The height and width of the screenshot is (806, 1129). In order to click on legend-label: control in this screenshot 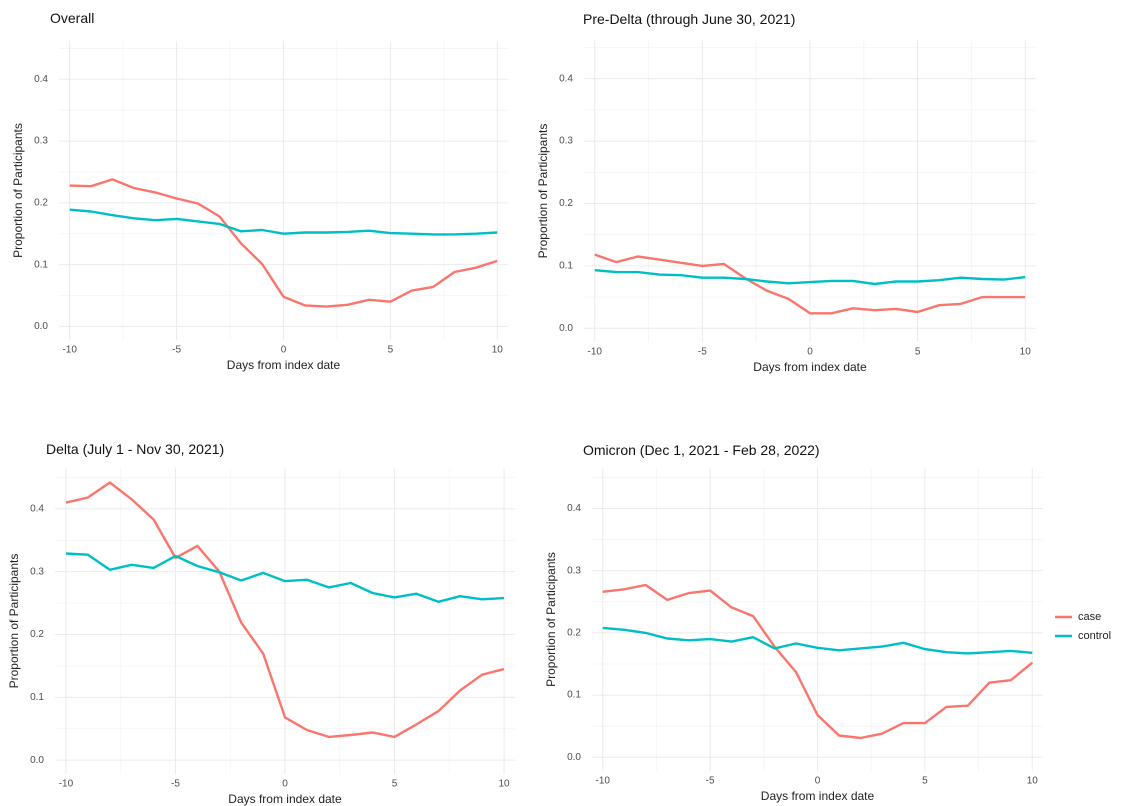, I will do `click(1094, 636)`.